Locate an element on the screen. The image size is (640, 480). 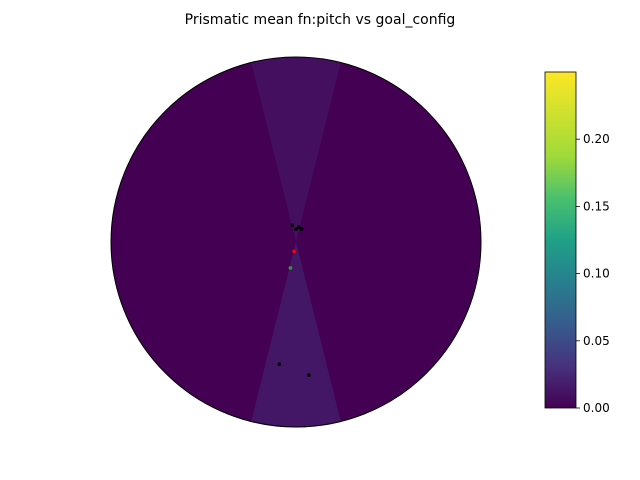
colorbar-gradient is located at coordinates (560, 240).